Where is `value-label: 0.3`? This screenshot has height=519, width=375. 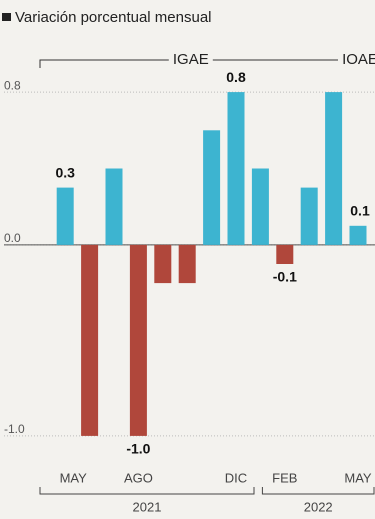 value-label: 0.3 is located at coordinates (65, 172).